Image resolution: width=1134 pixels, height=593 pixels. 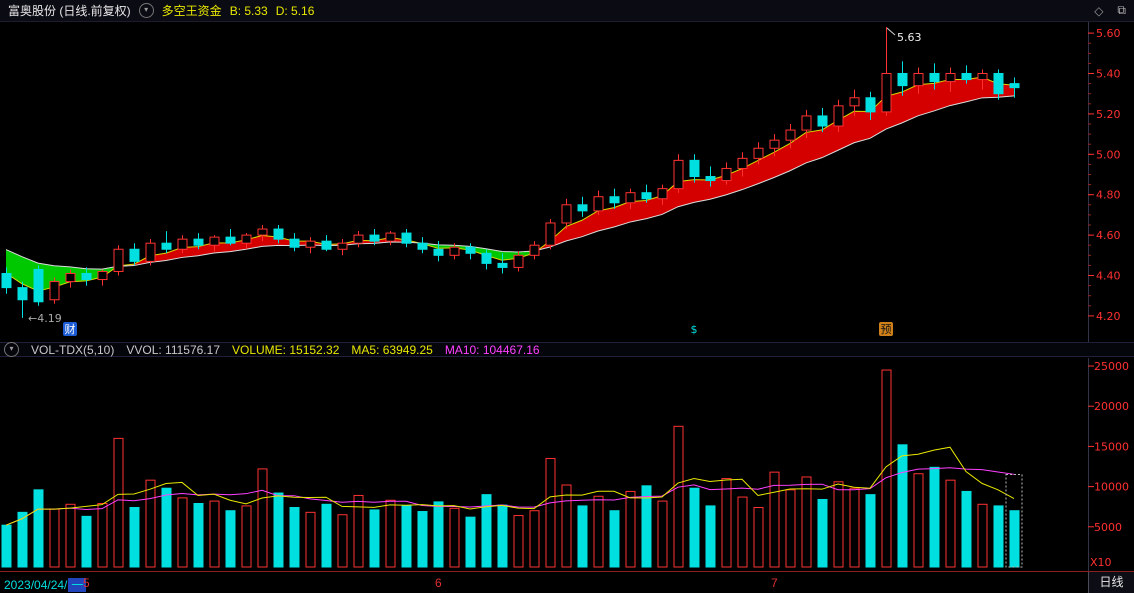 I want to click on svg-text: 4.80, so click(x=1108, y=195).